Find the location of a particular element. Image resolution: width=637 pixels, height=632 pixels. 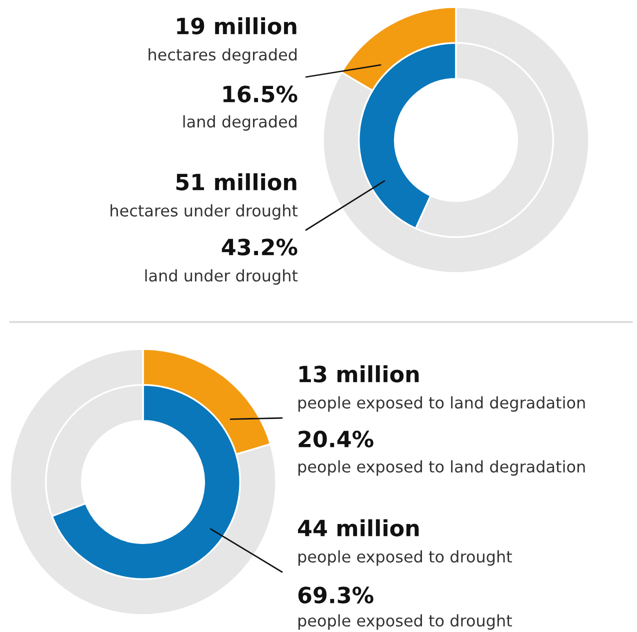

text: hectares under drought is located at coordinates (204, 212).